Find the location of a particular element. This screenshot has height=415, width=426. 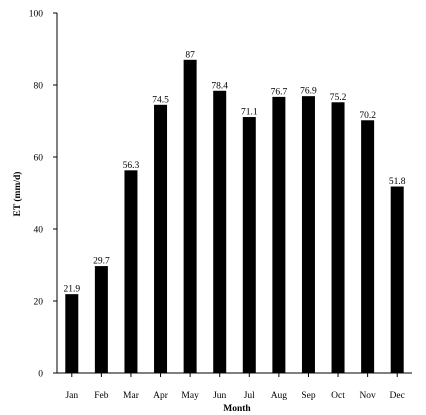

data-label-mar: 56.3 is located at coordinates (131, 166).